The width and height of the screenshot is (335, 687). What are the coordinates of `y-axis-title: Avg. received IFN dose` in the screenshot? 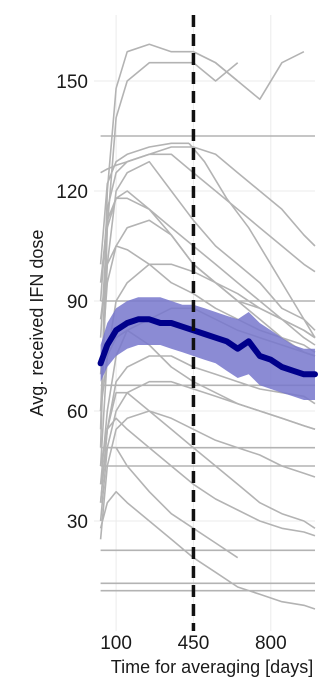 It's located at (37, 323).